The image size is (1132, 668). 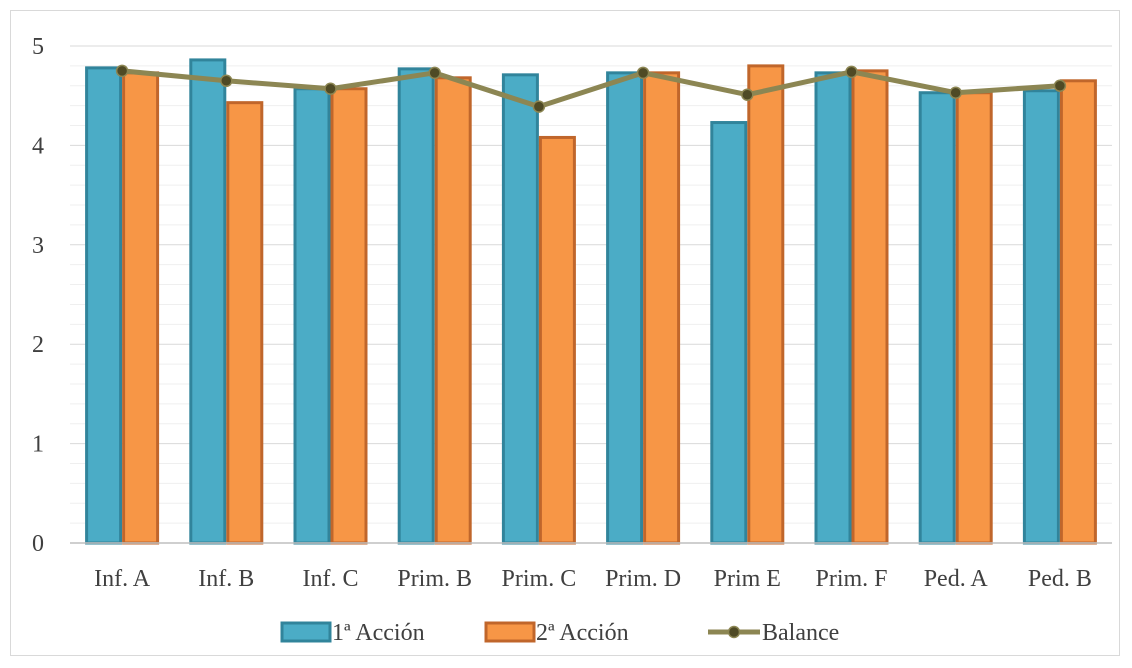 What do you see at coordinates (1060, 579) in the screenshot?
I see `x-tick-label: Ped. B` at bounding box center [1060, 579].